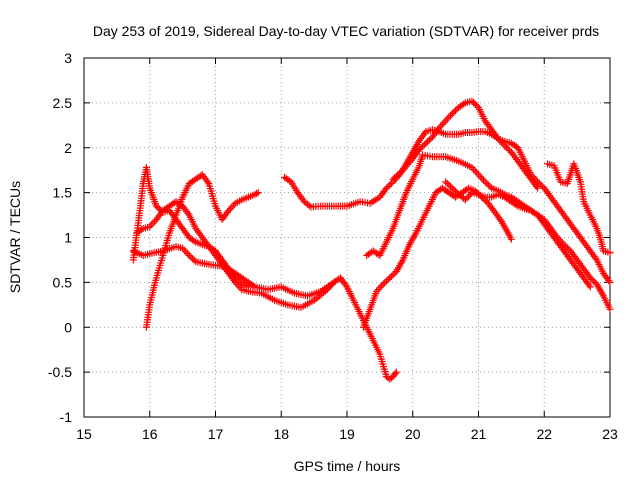 The width and height of the screenshot is (640, 480). What do you see at coordinates (68, 58) in the screenshot?
I see `y-tick-label: 3` at bounding box center [68, 58].